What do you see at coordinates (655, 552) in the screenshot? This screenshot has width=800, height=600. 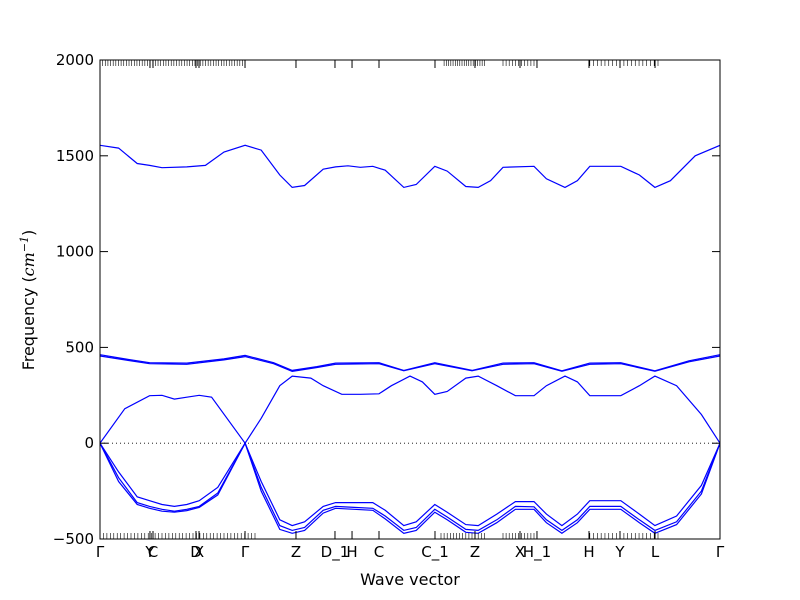 I see `x-tick-label: L` at bounding box center [655, 552].